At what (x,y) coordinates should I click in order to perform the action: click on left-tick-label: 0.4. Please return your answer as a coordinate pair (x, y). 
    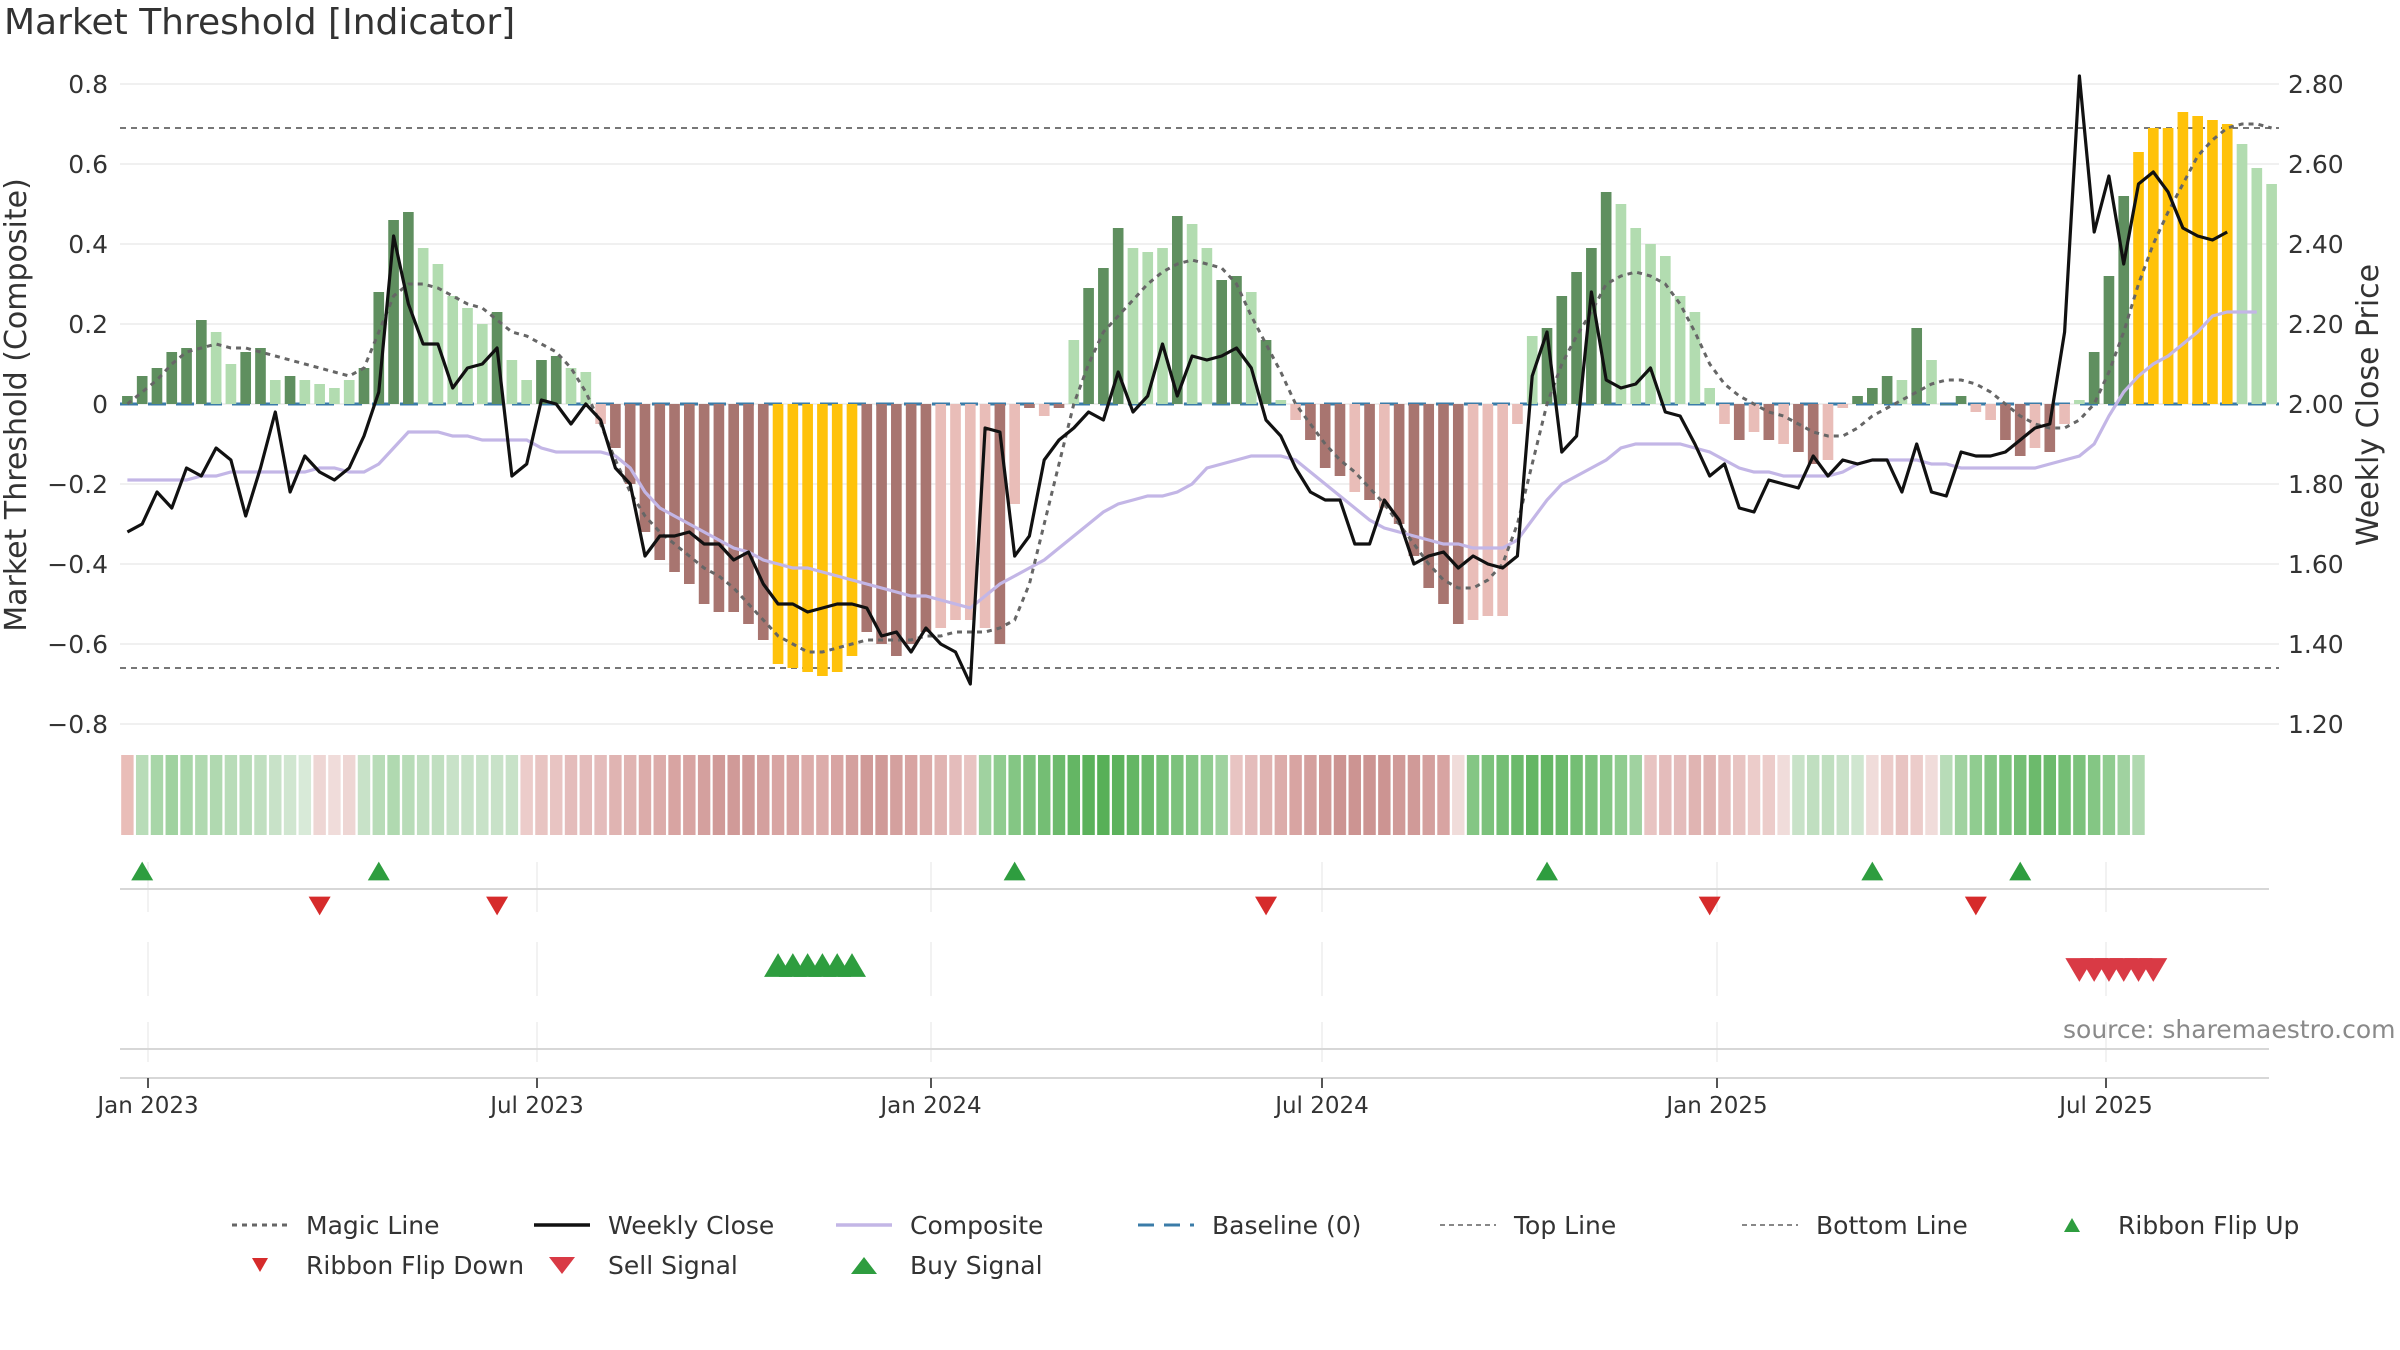
    Looking at the image, I should click on (88, 244).